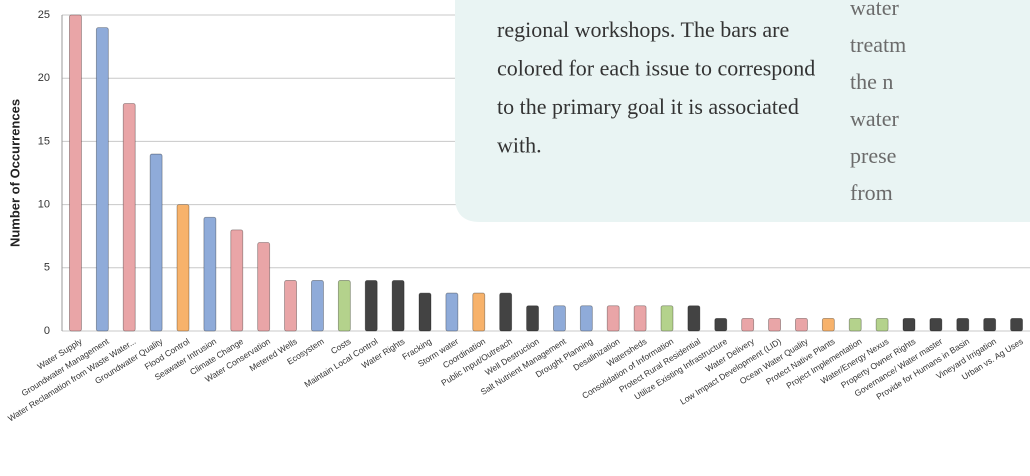 This screenshot has width=1030, height=476. I want to click on y-tick-label: 10, so click(44, 205).